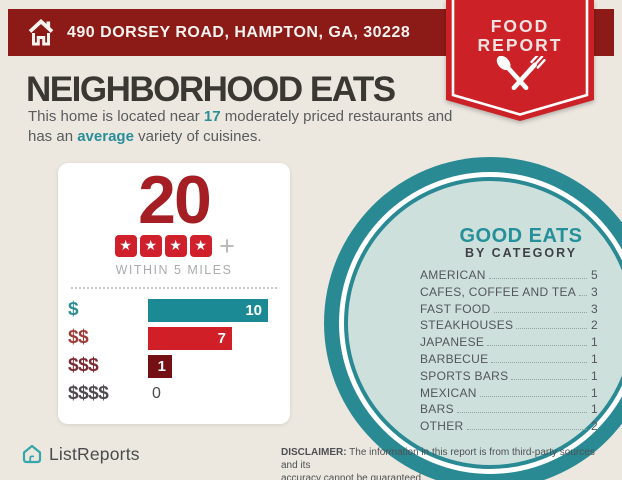  What do you see at coordinates (509, 394) in the screenshot?
I see `category-row: MEXICAN 1` at bounding box center [509, 394].